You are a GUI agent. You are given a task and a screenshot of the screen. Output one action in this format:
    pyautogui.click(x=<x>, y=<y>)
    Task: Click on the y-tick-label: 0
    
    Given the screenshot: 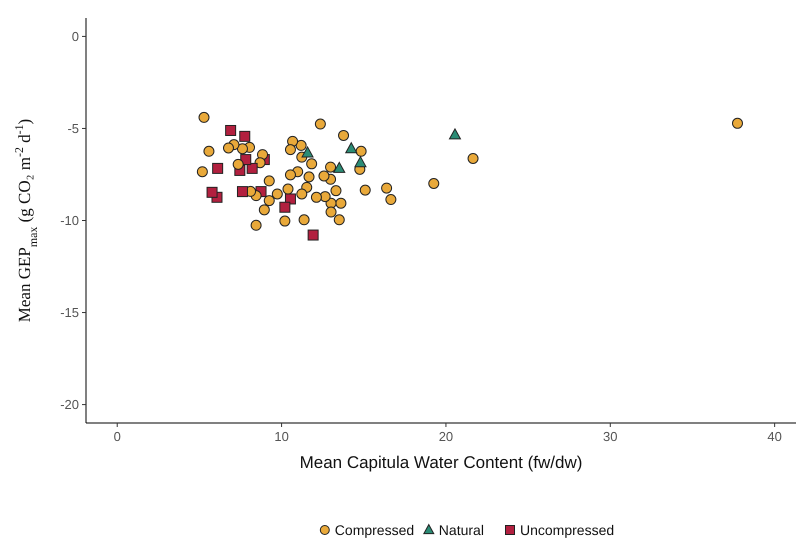 What is the action you would take?
    pyautogui.click(x=75, y=36)
    